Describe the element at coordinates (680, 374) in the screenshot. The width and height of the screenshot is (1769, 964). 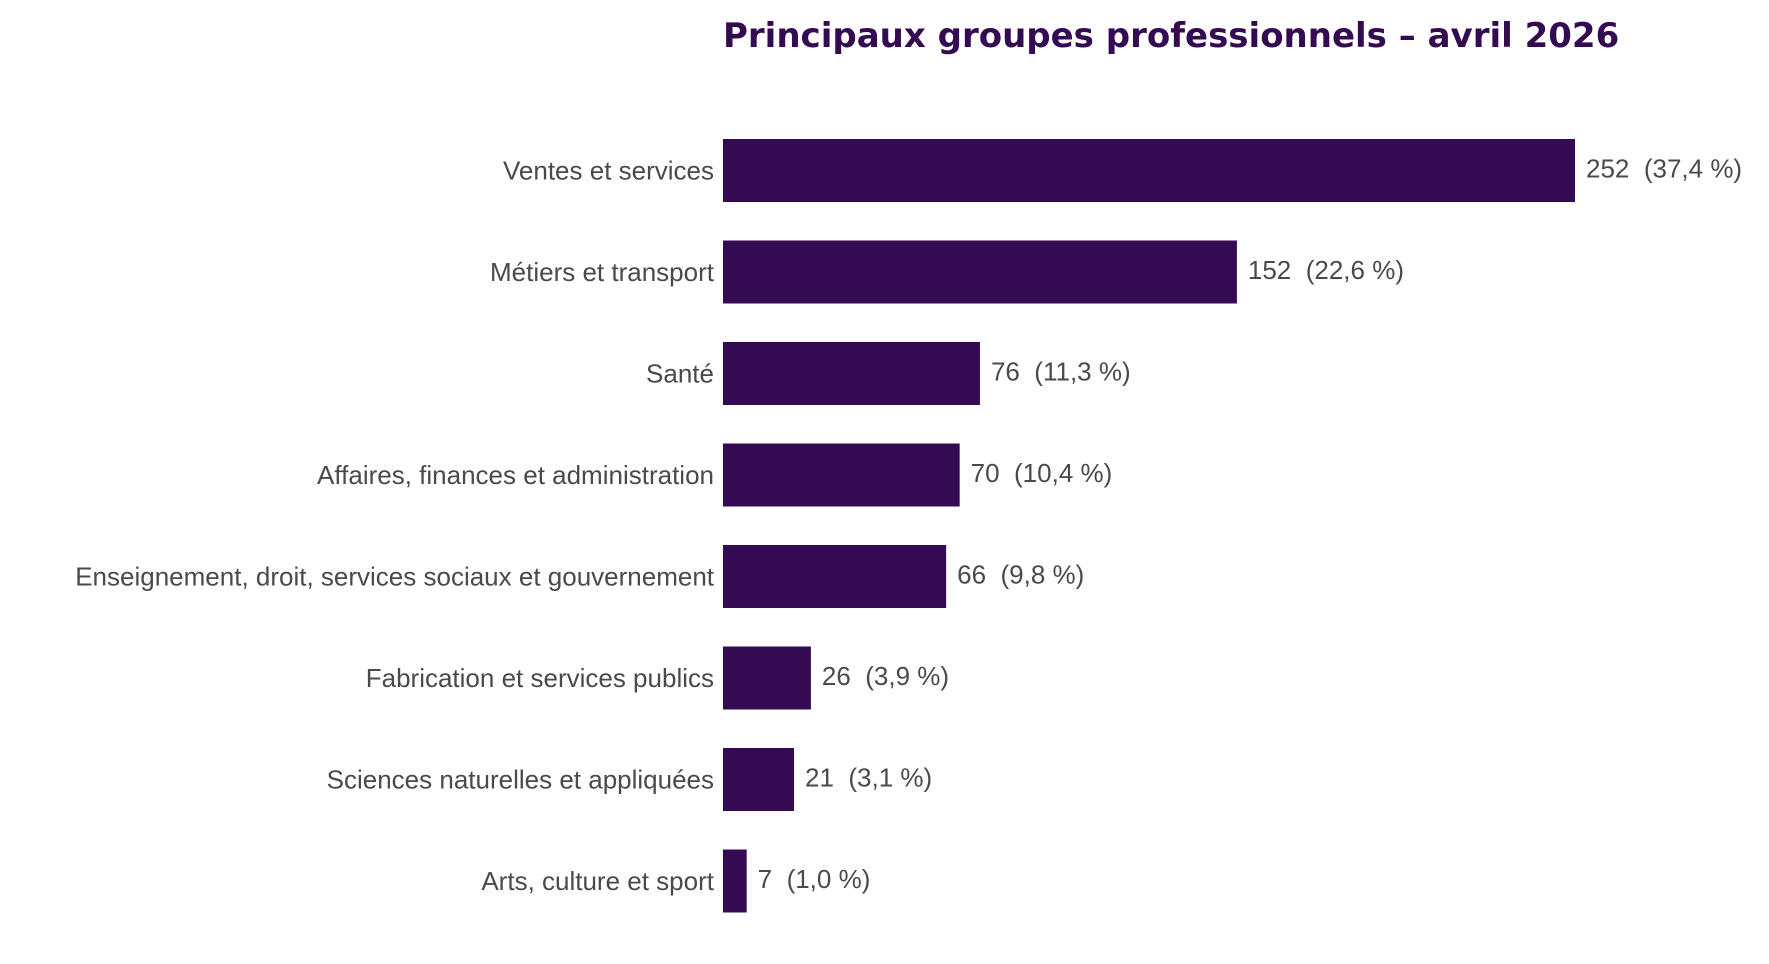
I see `category-label: Santé` at that location.